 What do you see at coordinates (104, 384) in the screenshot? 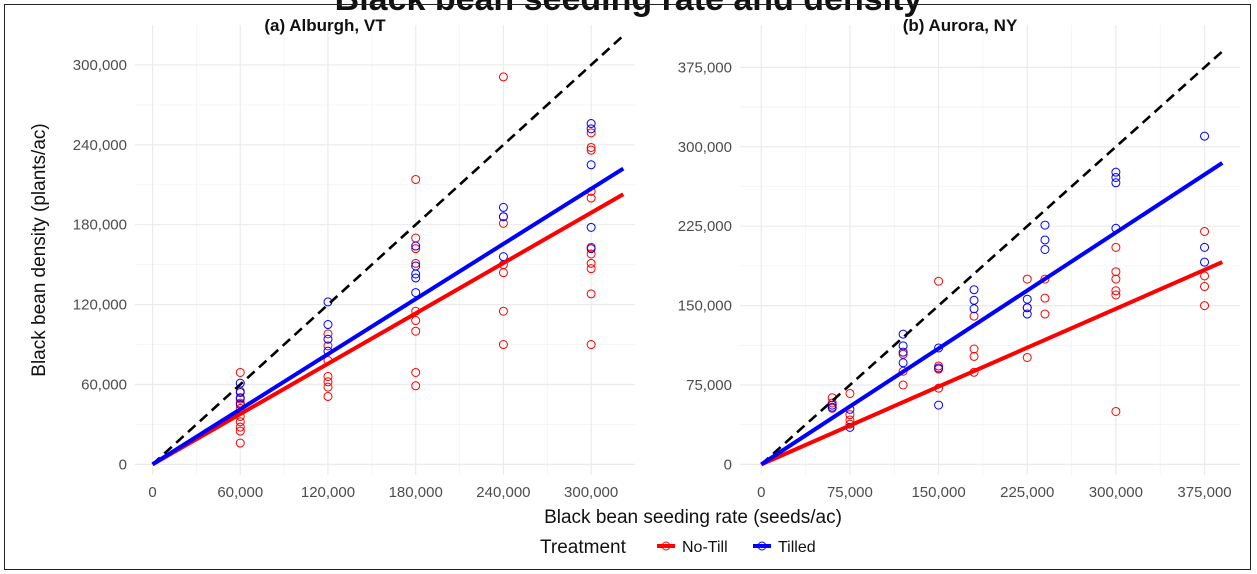
I see `y-tick-label: 60,000` at bounding box center [104, 384].